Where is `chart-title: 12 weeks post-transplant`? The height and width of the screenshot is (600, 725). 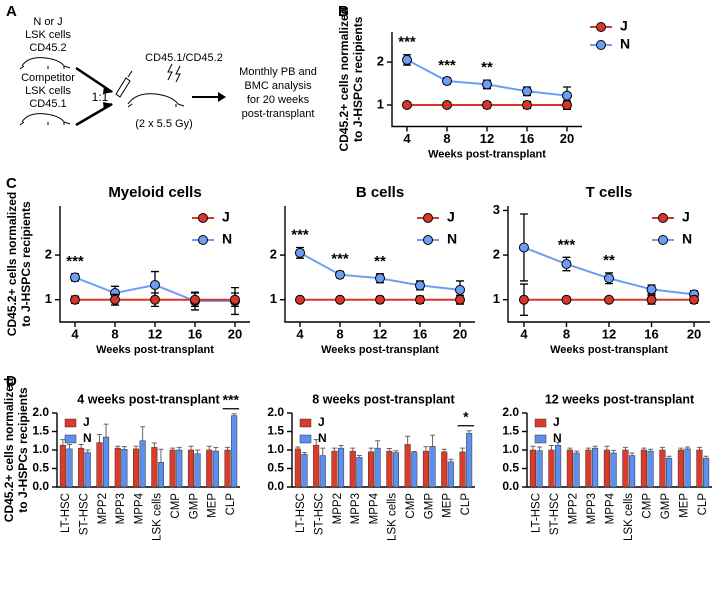
chart-title: 12 weeks post-transplant is located at coordinates (620, 399).